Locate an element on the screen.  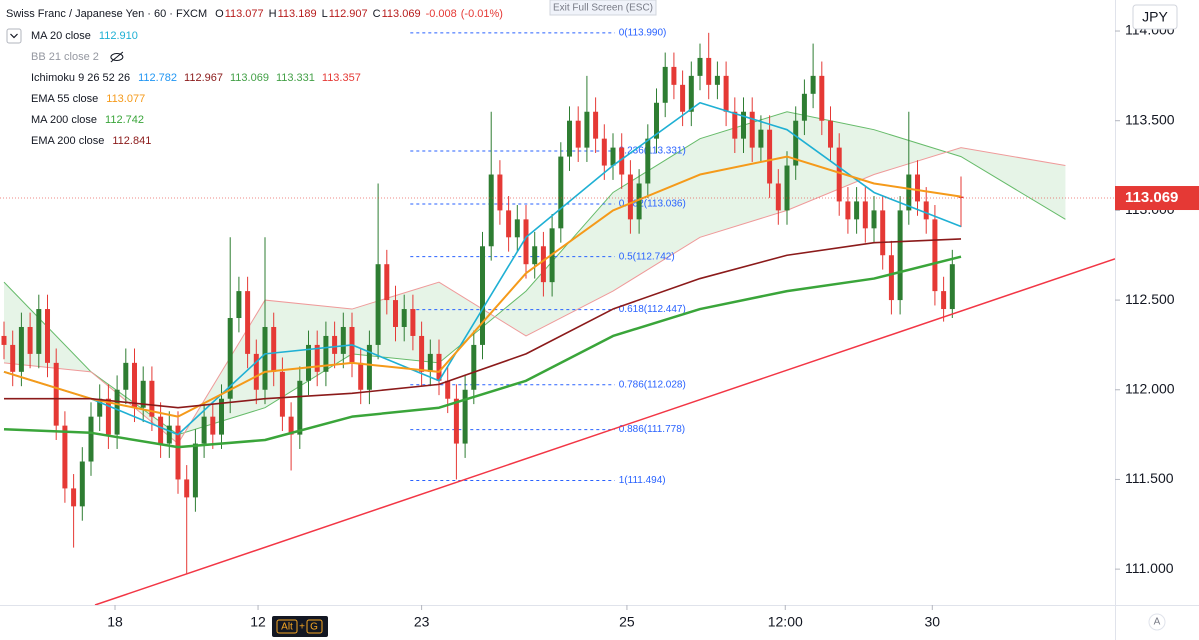
collapse-button is located at coordinates (14, 36).